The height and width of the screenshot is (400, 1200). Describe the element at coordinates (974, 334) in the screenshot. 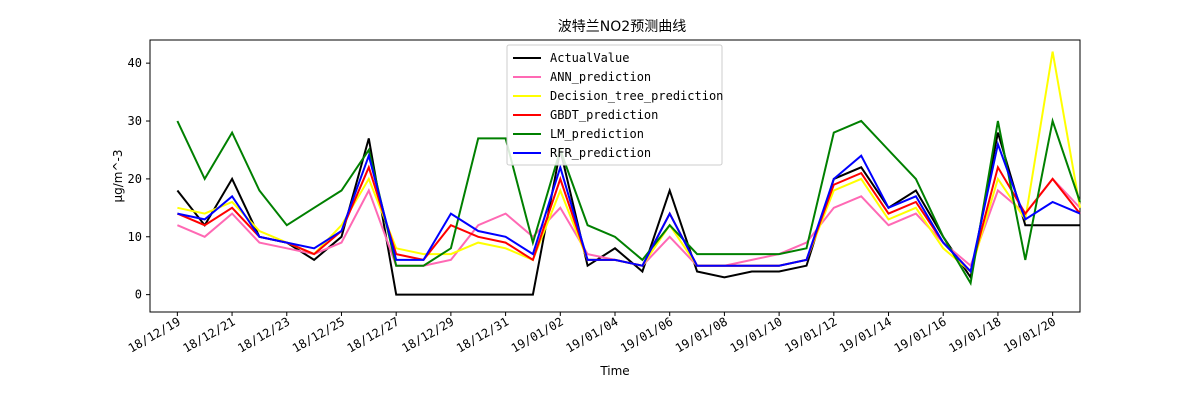

I see `x-tick-label: 19/01/18` at that location.